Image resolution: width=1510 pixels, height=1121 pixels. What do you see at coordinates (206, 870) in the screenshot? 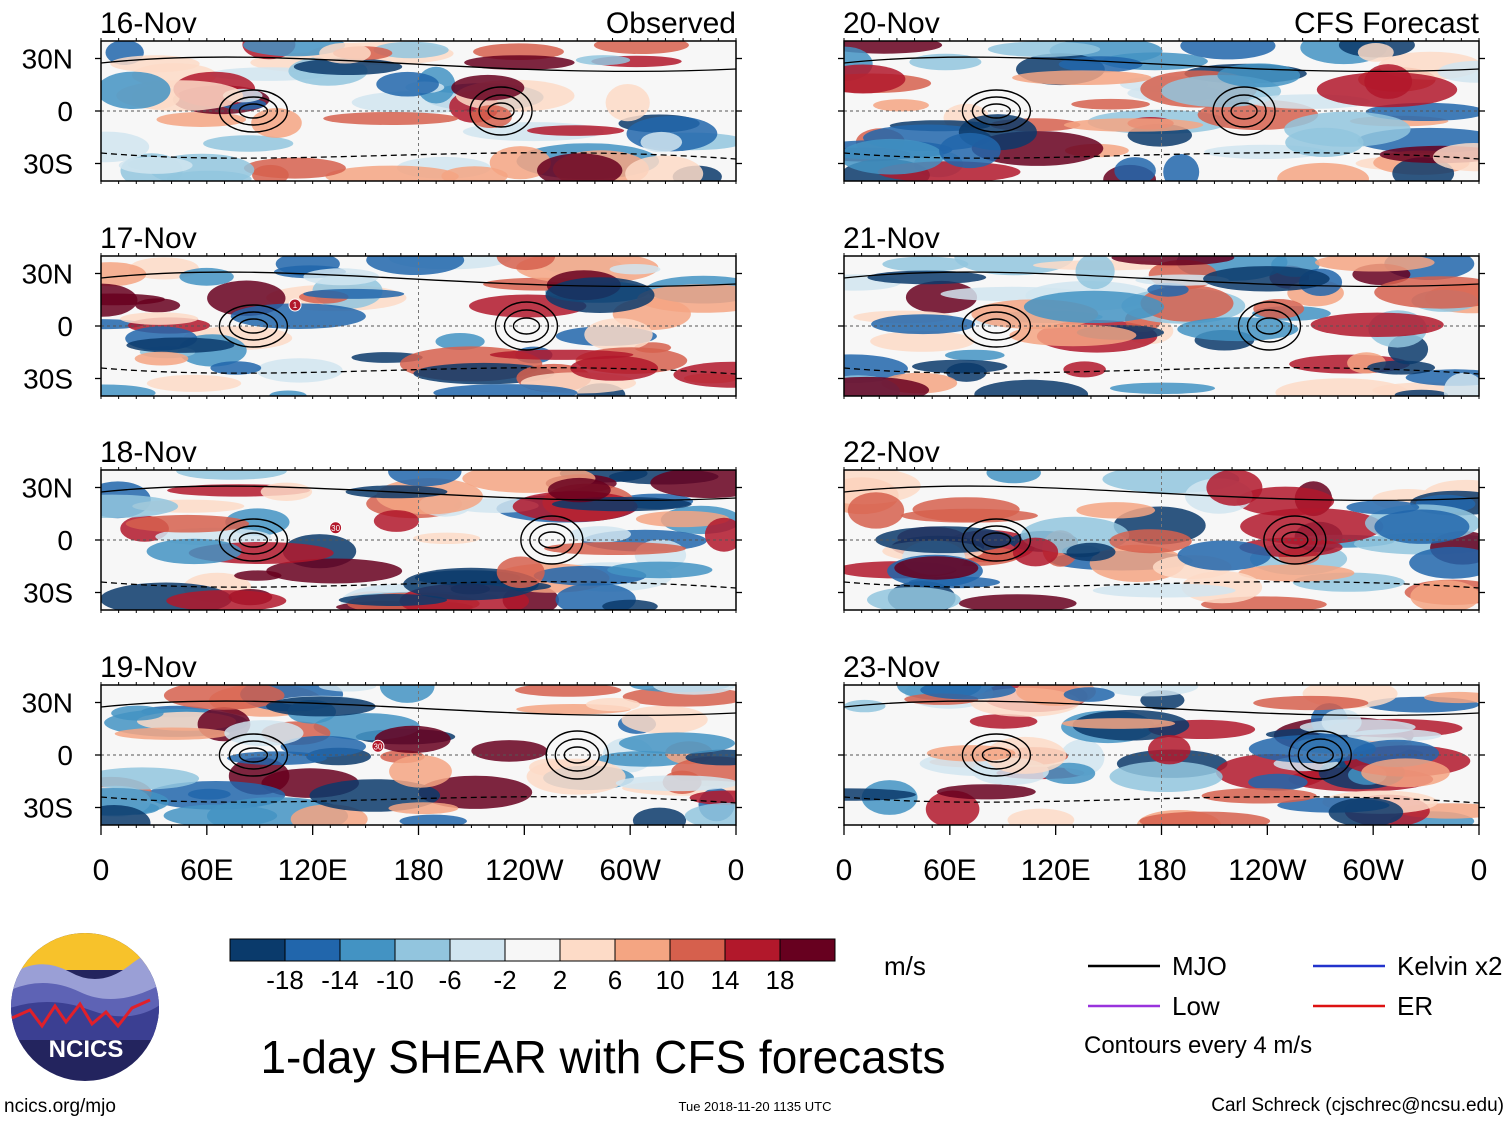
I see `lon-label: 60E` at bounding box center [206, 870].